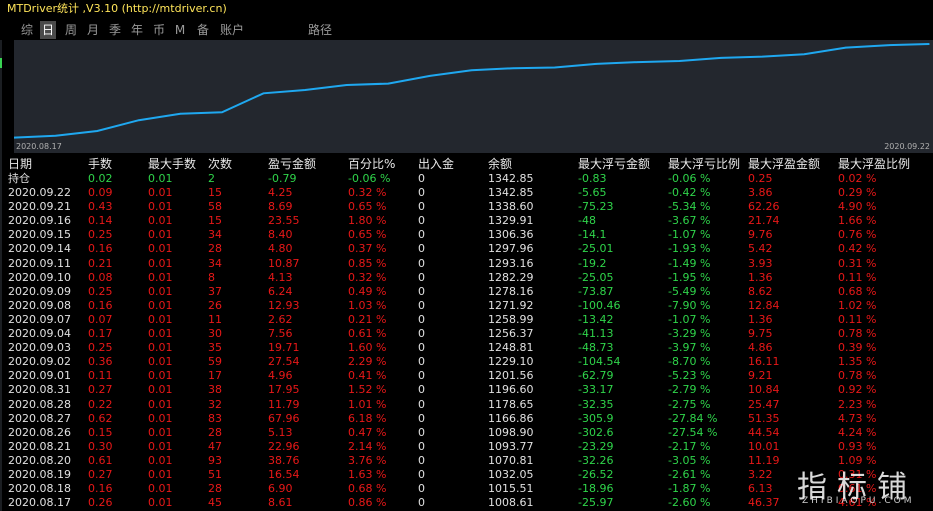 This screenshot has width=933, height=511. I want to click on cell-col-0: 2020.09.08, so click(39, 305).